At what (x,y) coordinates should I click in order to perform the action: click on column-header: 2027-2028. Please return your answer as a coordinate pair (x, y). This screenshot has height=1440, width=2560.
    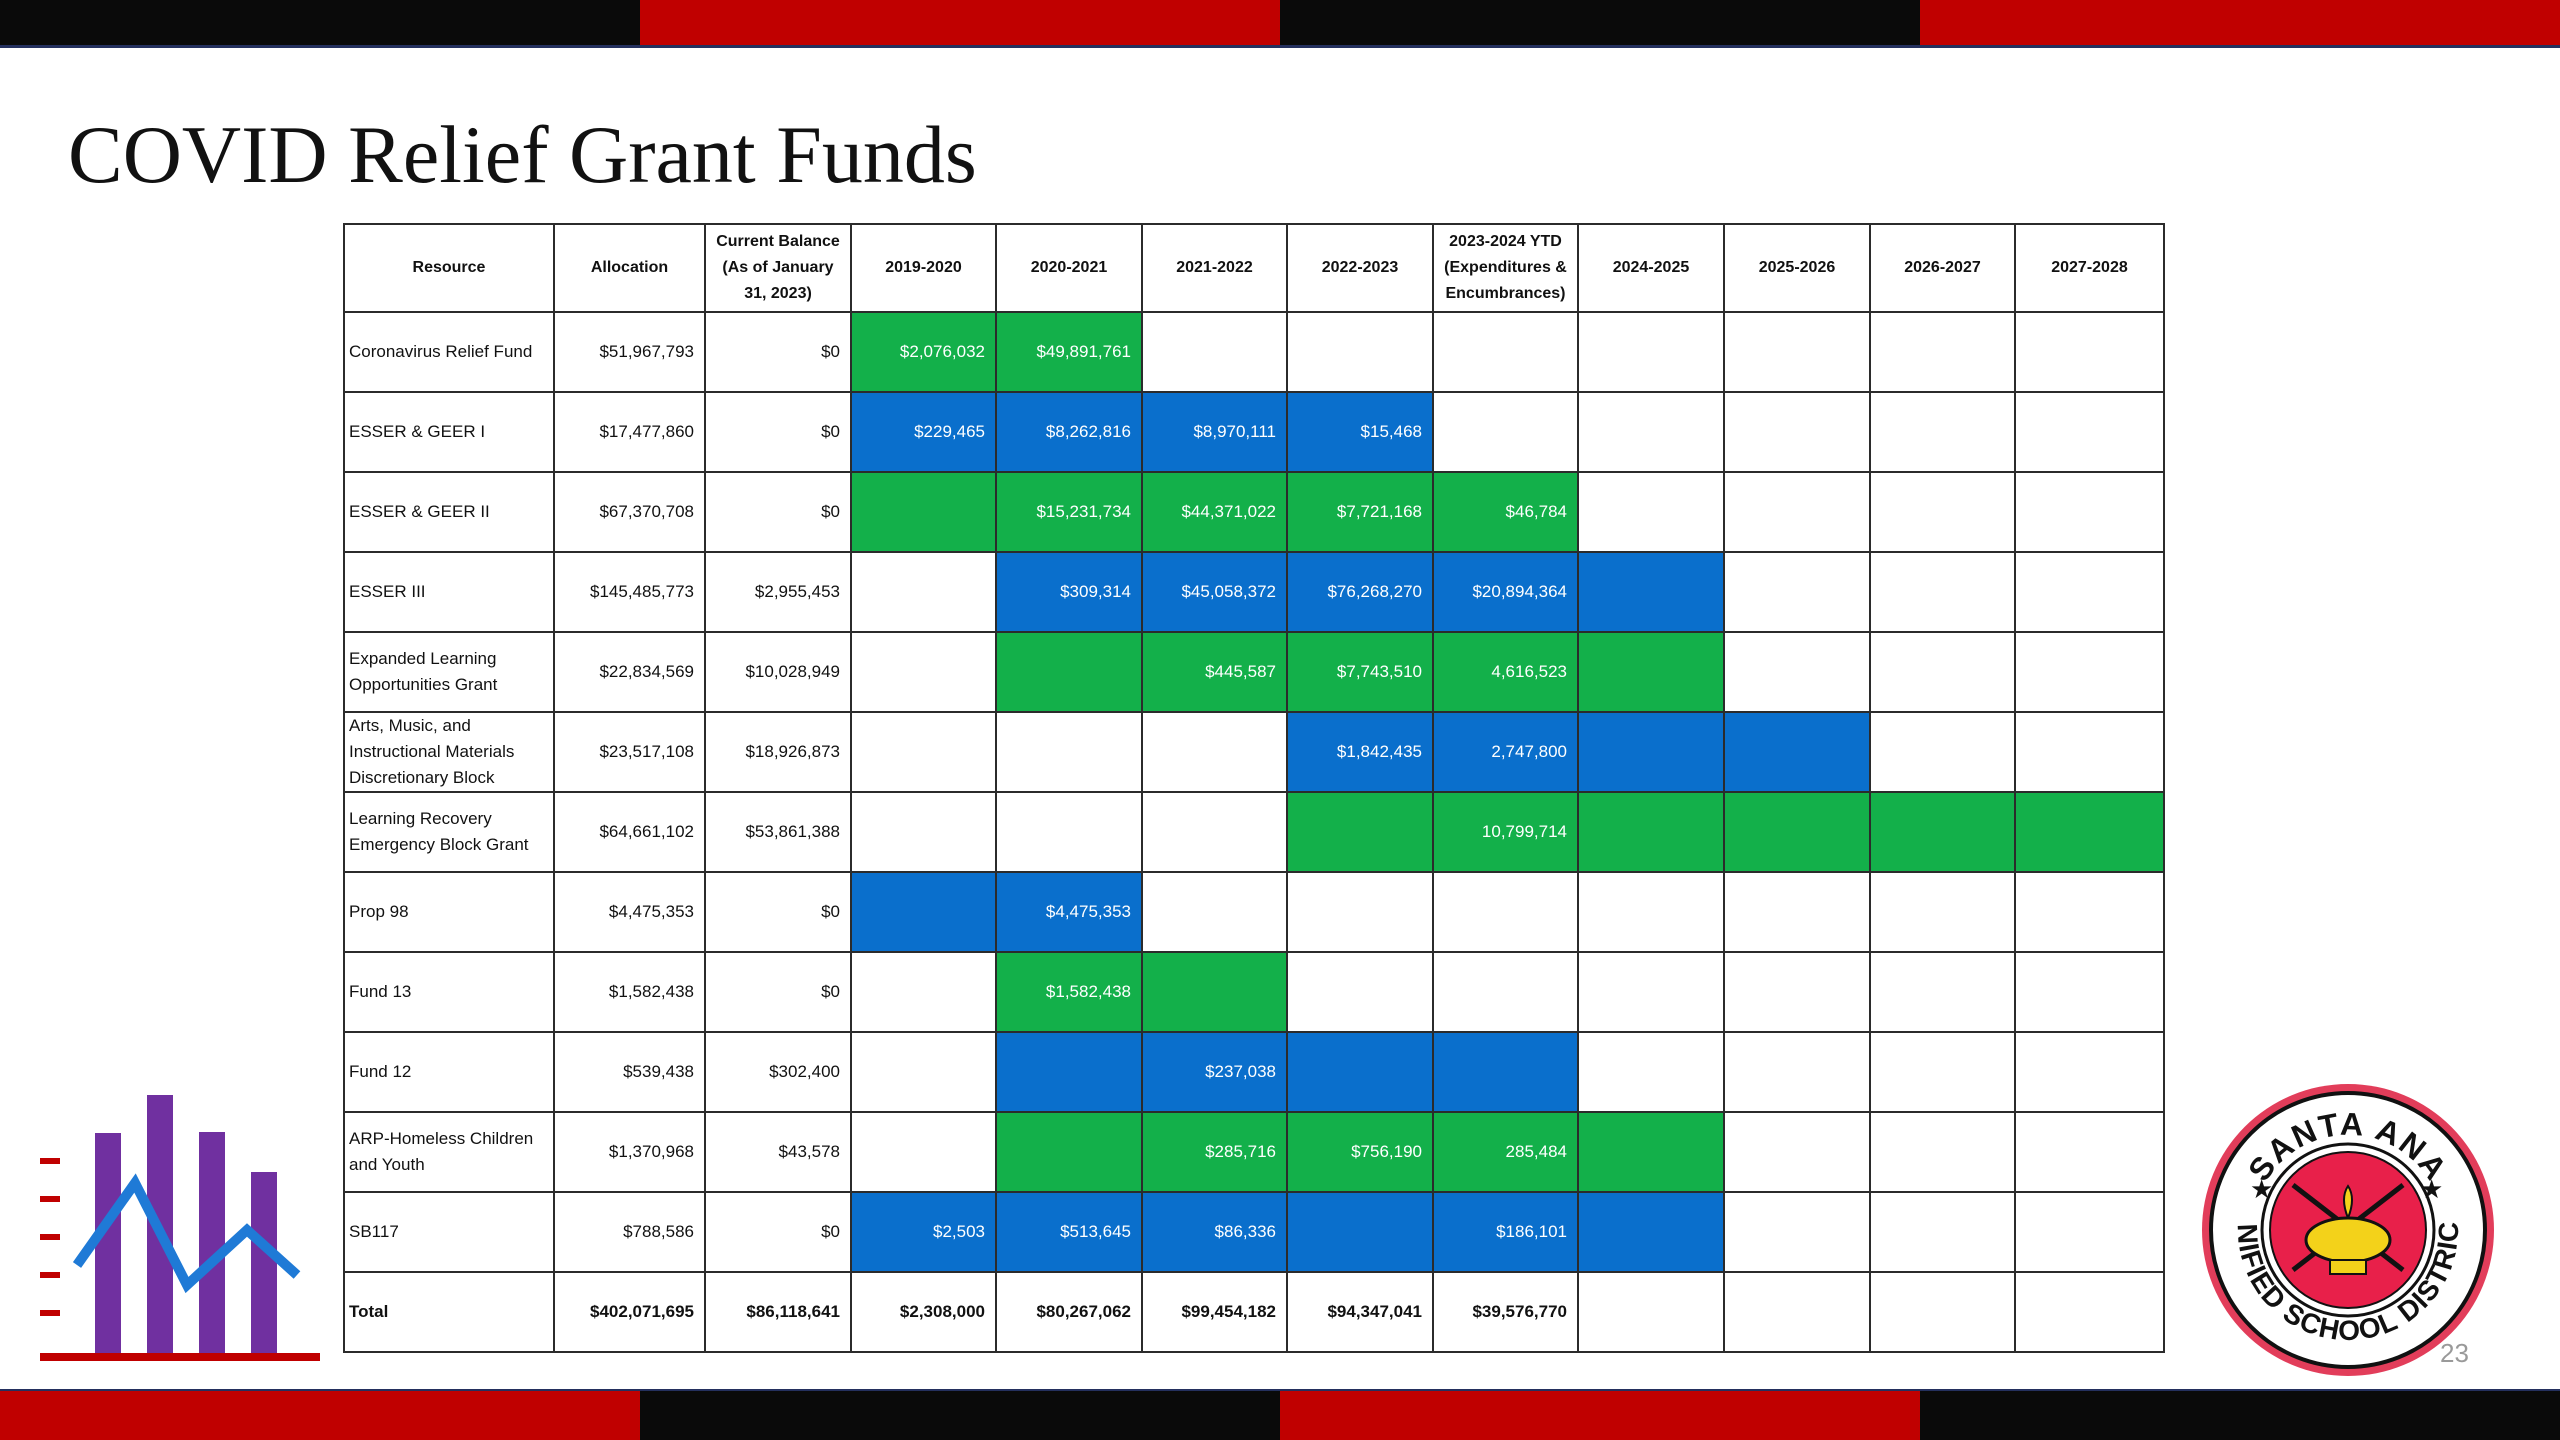
    Looking at the image, I should click on (2089, 268).